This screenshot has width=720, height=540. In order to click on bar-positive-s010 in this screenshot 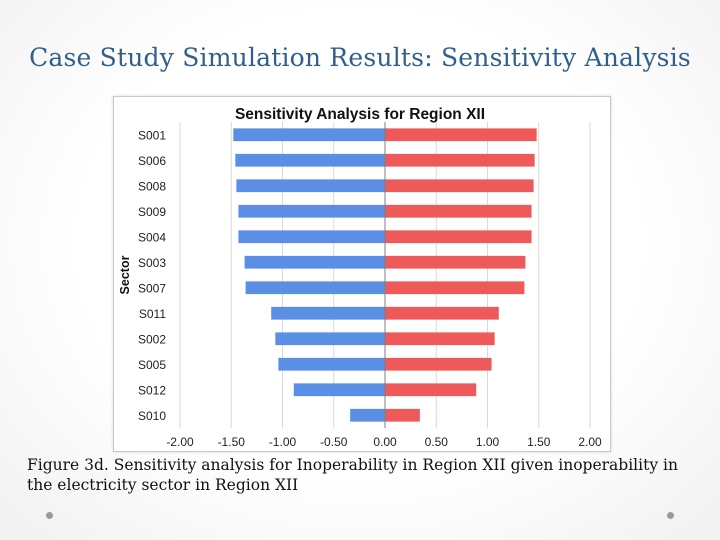, I will do `click(402, 415)`.